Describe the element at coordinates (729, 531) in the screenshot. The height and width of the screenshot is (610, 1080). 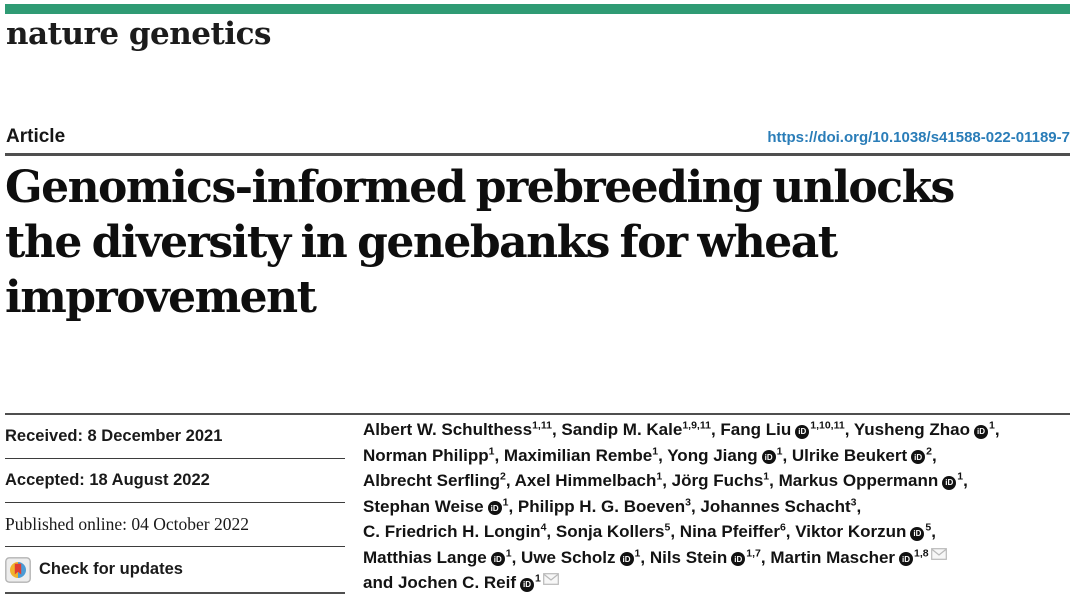
I see `author-name: Nina Pfeiffer` at that location.